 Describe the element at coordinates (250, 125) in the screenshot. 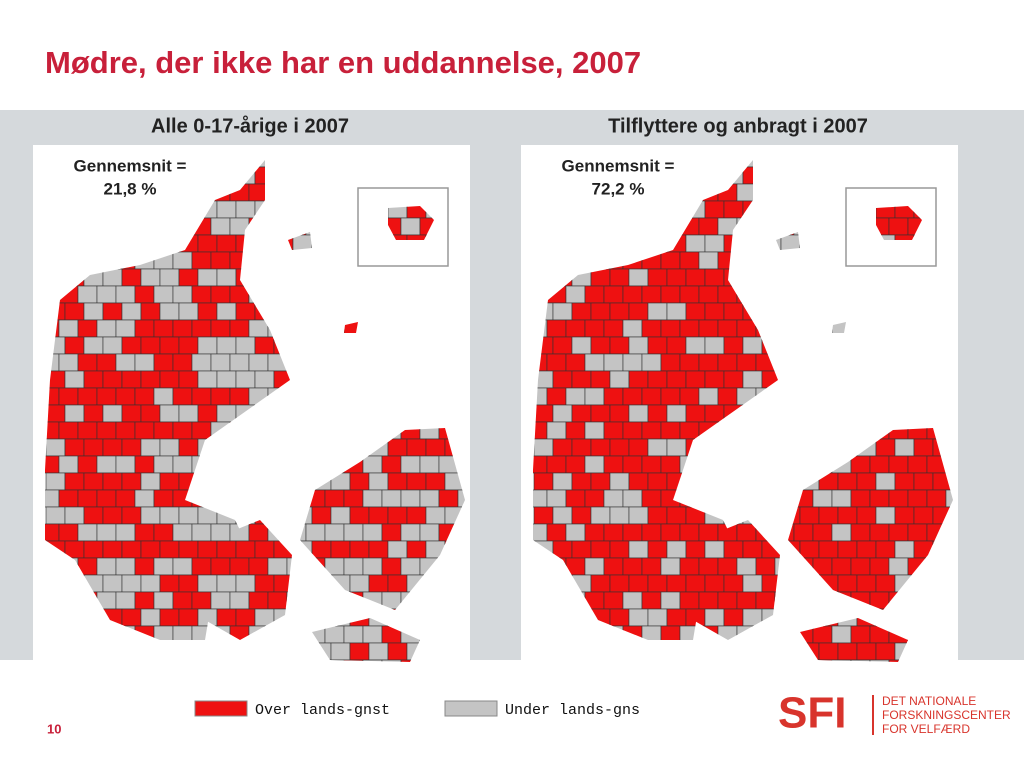

I see `map-title: Alle 0-17-årige i 2007` at that location.